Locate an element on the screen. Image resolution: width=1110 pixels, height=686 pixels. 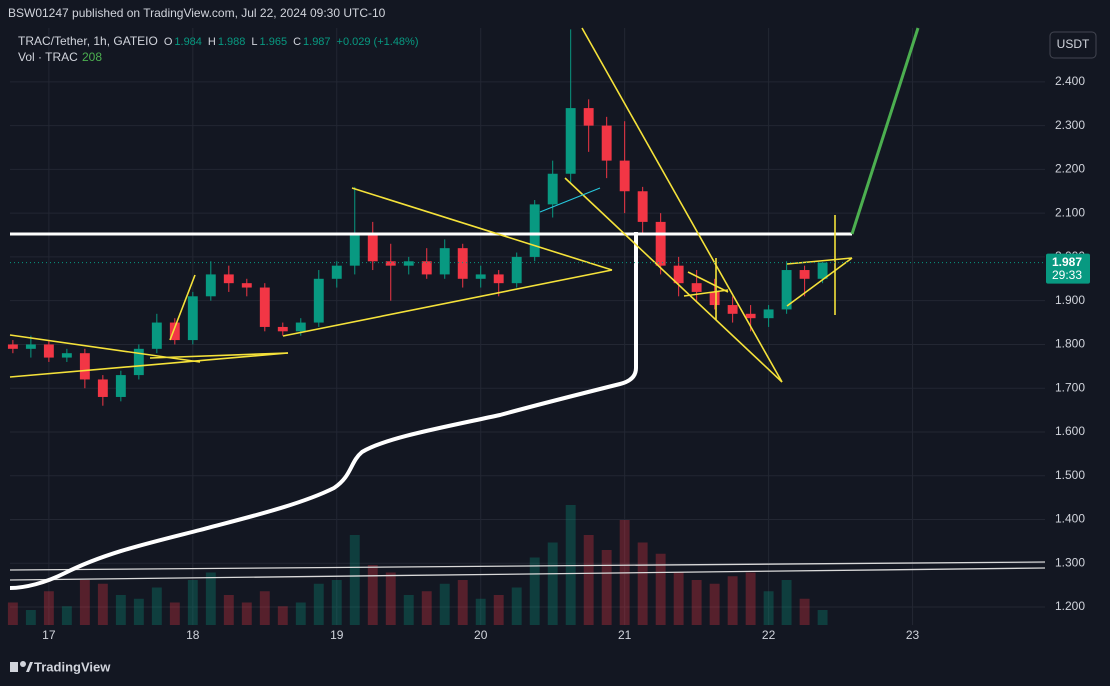
y-tick-label: 1.200 is located at coordinates (1070, 606).